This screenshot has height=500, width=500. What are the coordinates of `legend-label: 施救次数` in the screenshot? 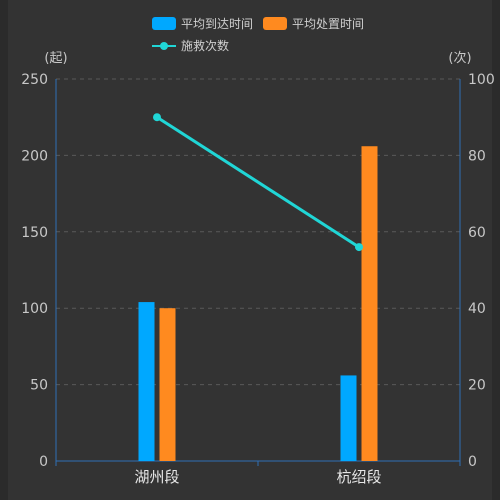 It's located at (205, 45).